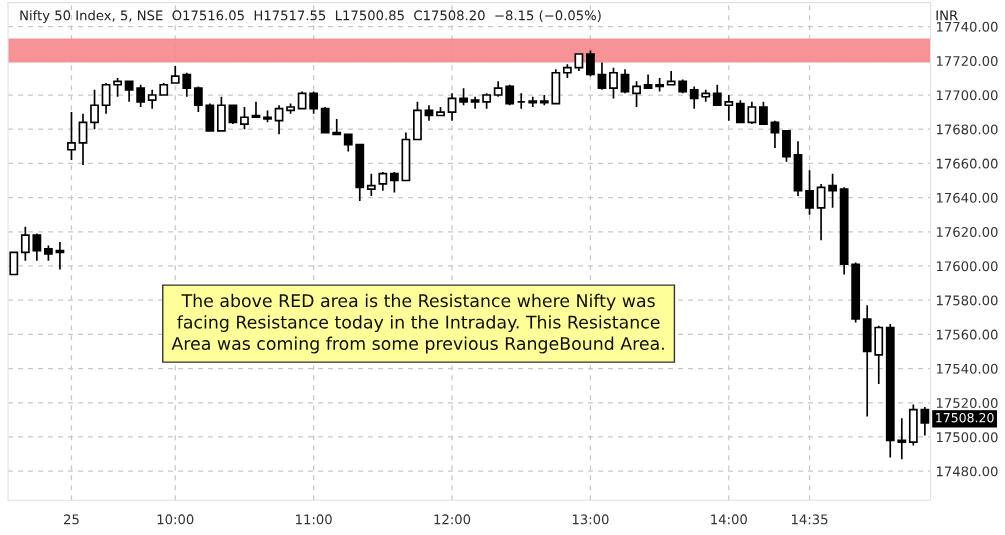  What do you see at coordinates (967, 163) in the screenshot?
I see `y-tick-label: 17660.00` at bounding box center [967, 163].